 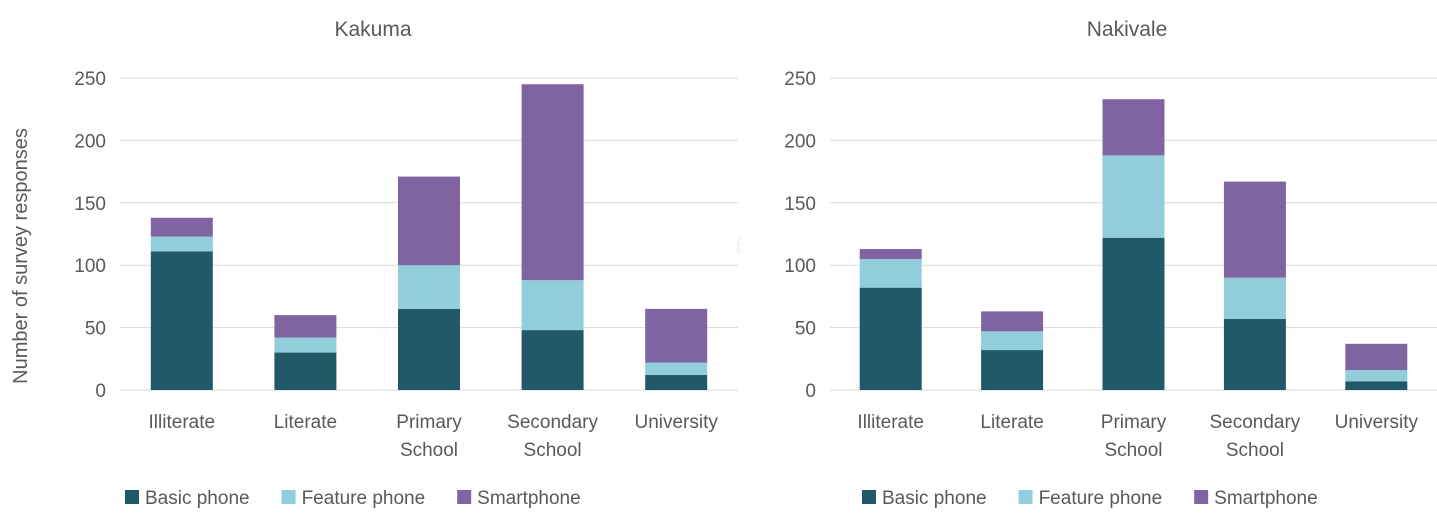 What do you see at coordinates (1133, 196) in the screenshot?
I see `bar-nakivale-2-feature-phone` at bounding box center [1133, 196].